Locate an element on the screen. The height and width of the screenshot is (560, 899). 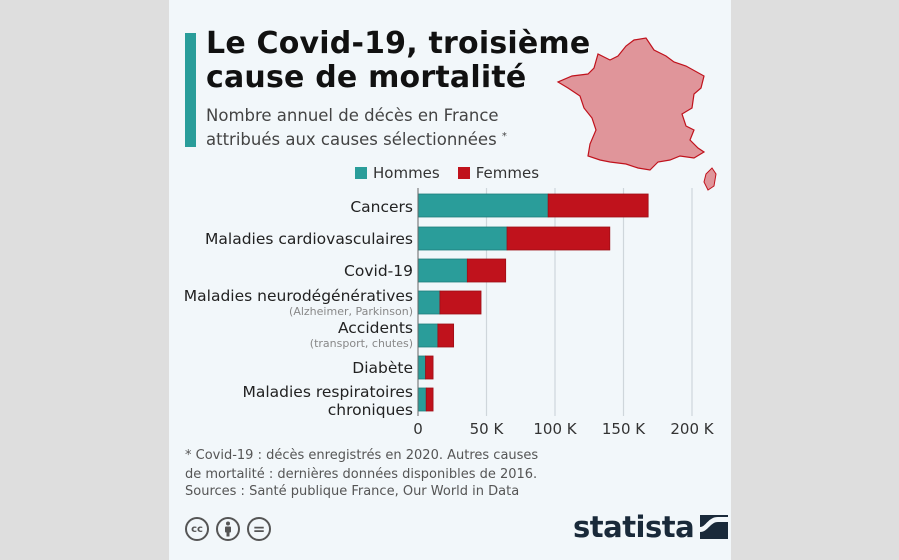
bar-chart: 0 50 K 100 K 150 K 200 K is located at coordinates (564, 313).